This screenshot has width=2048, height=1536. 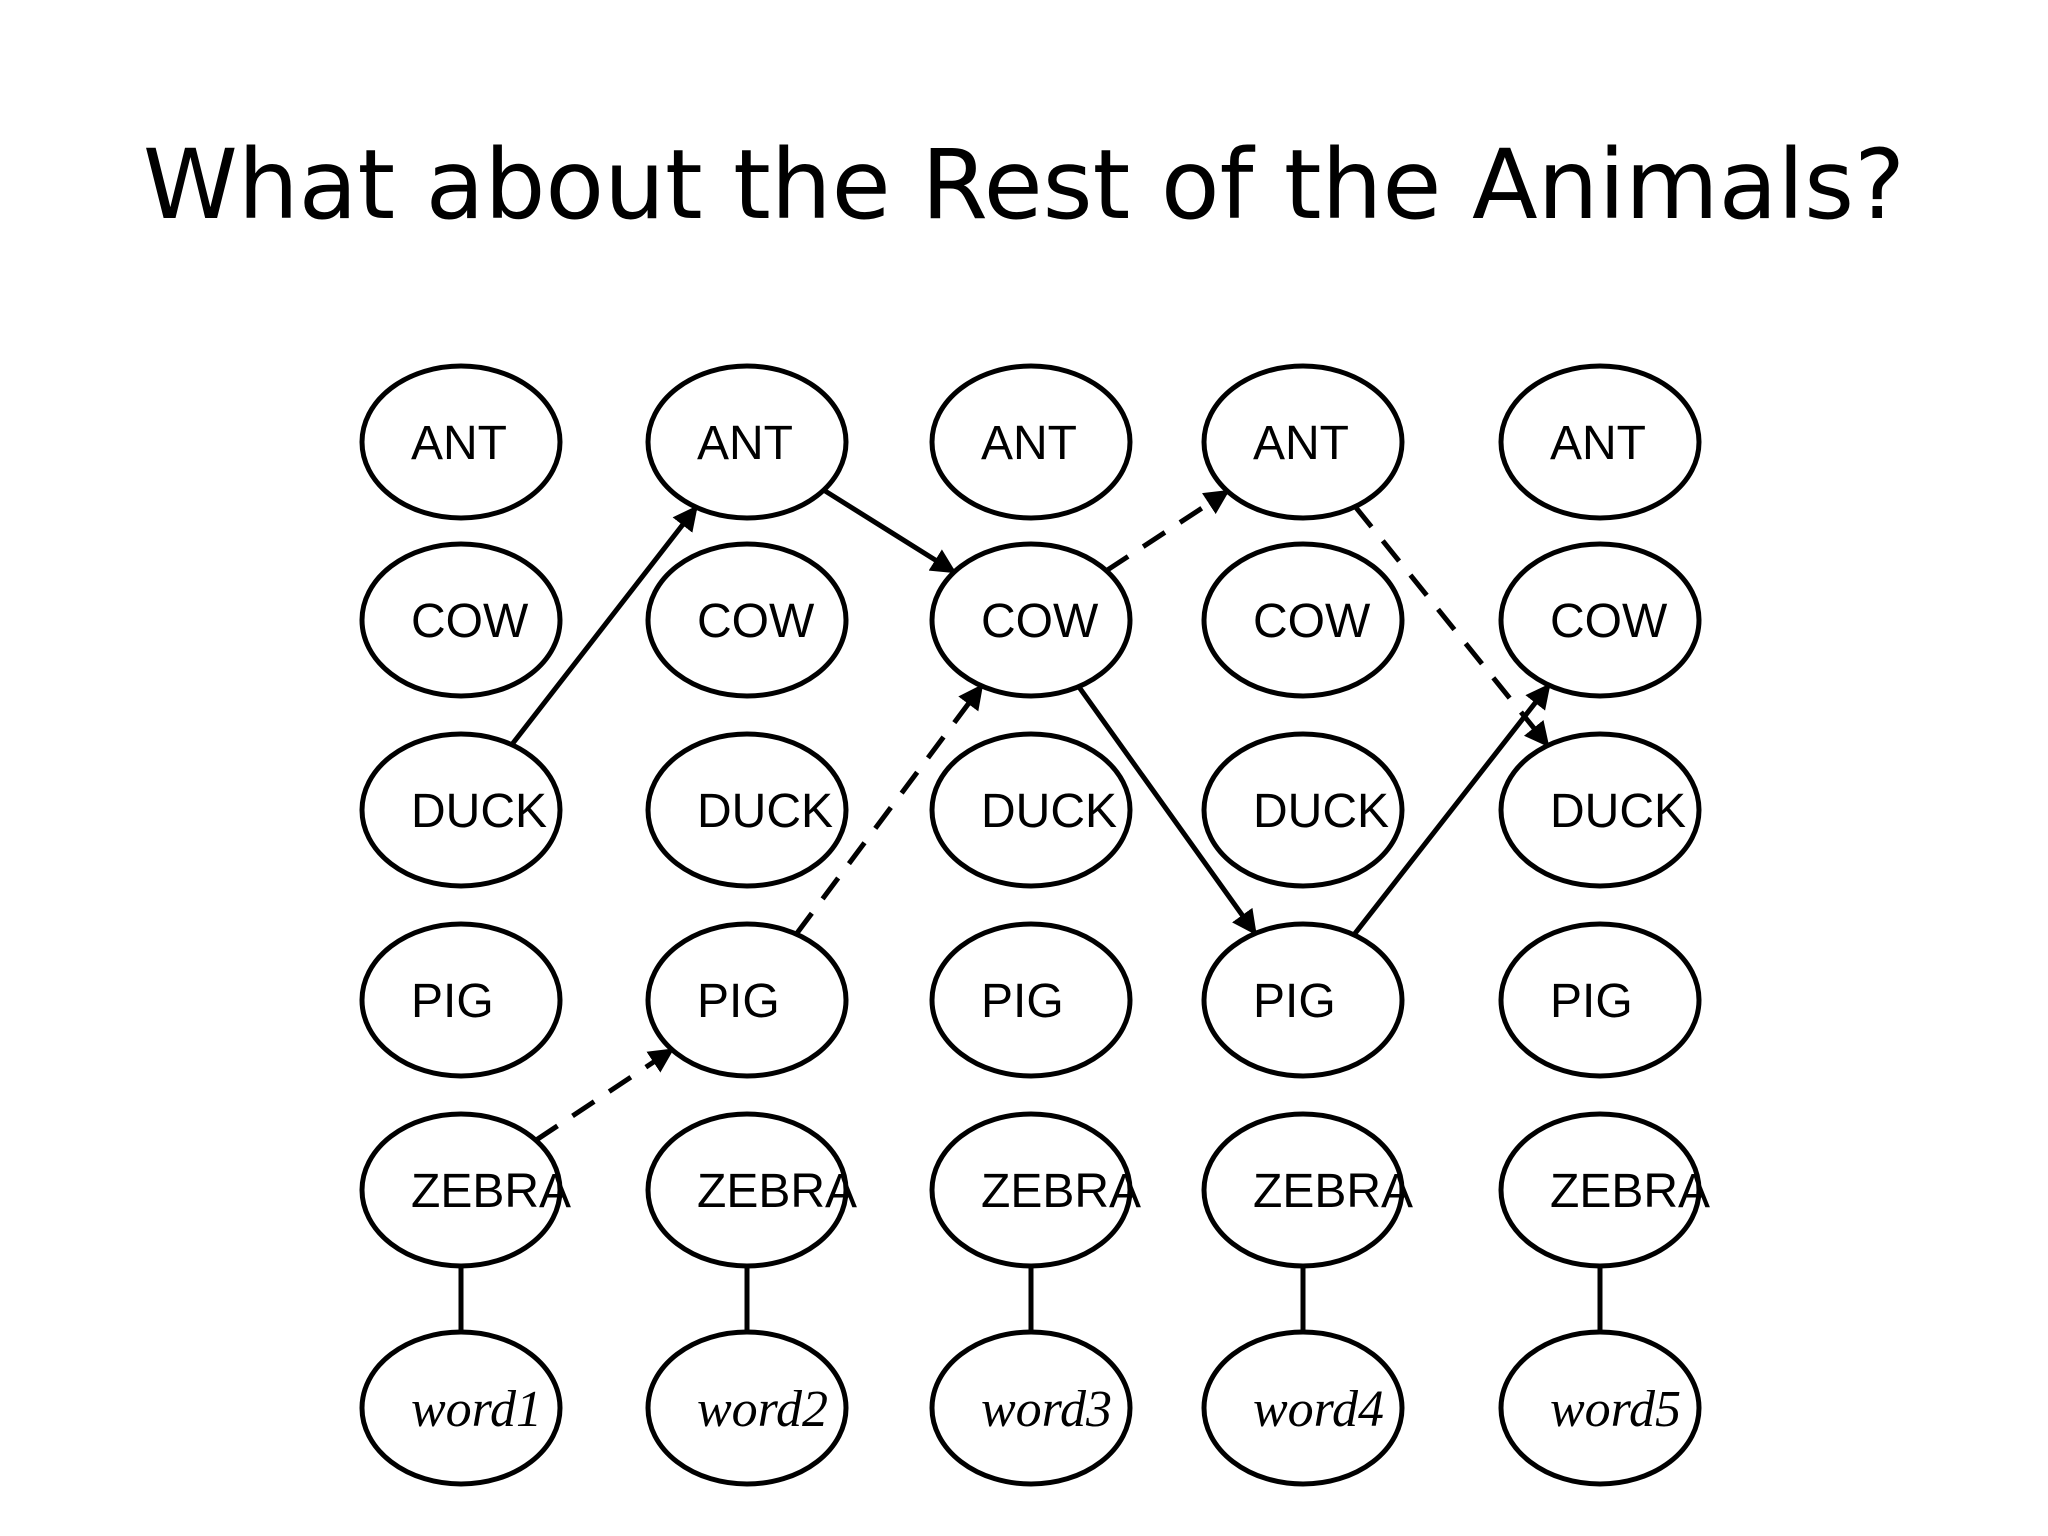 I want to click on state-node-cow-t2: COW, so click(x=747, y=620).